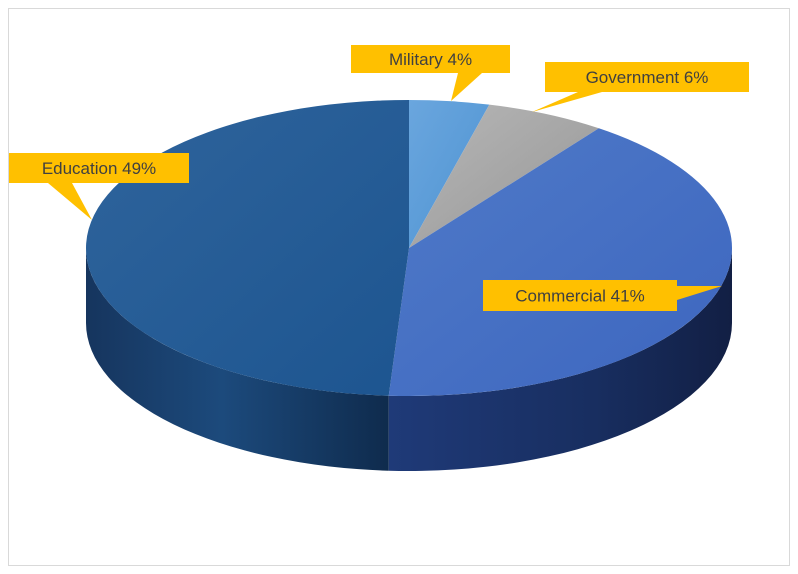 This screenshot has width=798, height=574. I want to click on data-label-text: Military 4%, so click(430, 59).